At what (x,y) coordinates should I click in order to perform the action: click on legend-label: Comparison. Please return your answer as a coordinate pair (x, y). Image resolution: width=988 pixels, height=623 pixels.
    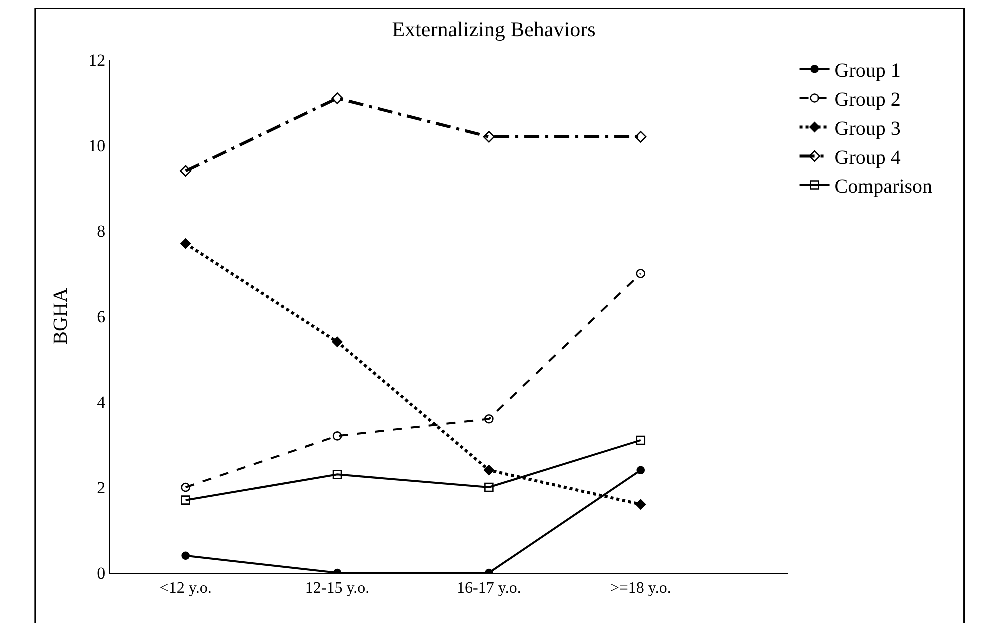
    Looking at the image, I should click on (883, 187).